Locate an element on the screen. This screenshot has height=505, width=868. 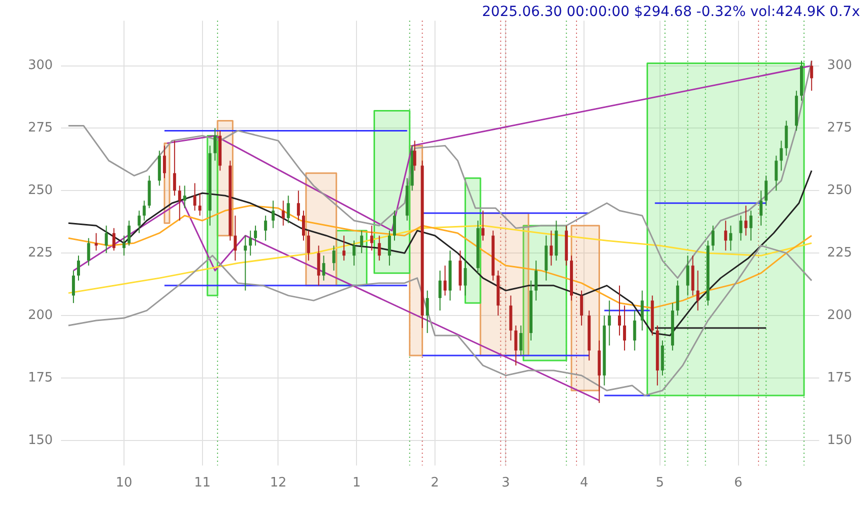
y-tick-label: 175 is located at coordinates (40, 378).